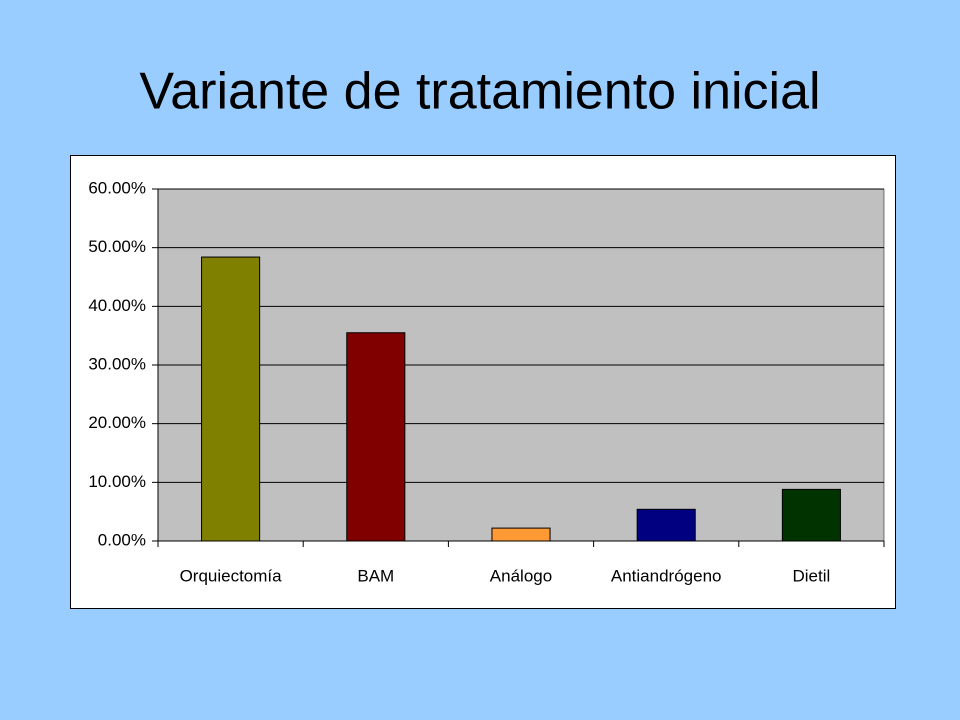  I want to click on y-tick-label: 50.00%, so click(117, 246).